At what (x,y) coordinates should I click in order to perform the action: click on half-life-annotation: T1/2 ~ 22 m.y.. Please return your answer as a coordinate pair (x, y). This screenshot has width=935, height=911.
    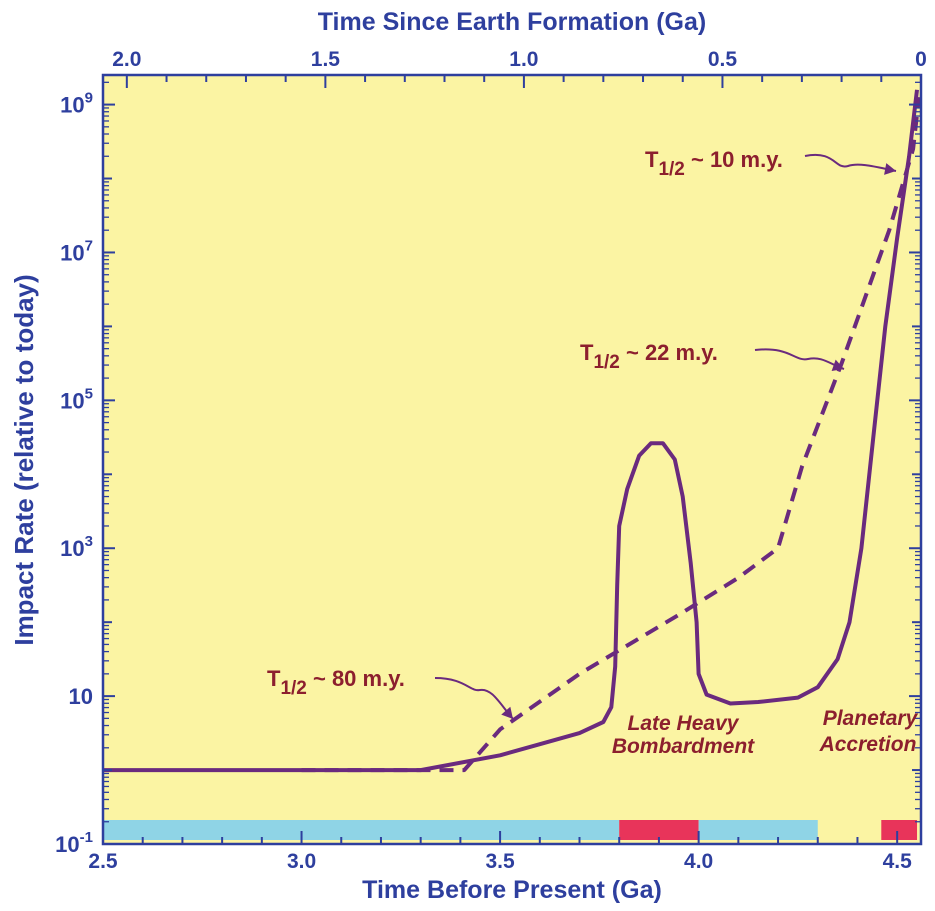
    Looking at the image, I should click on (649, 356).